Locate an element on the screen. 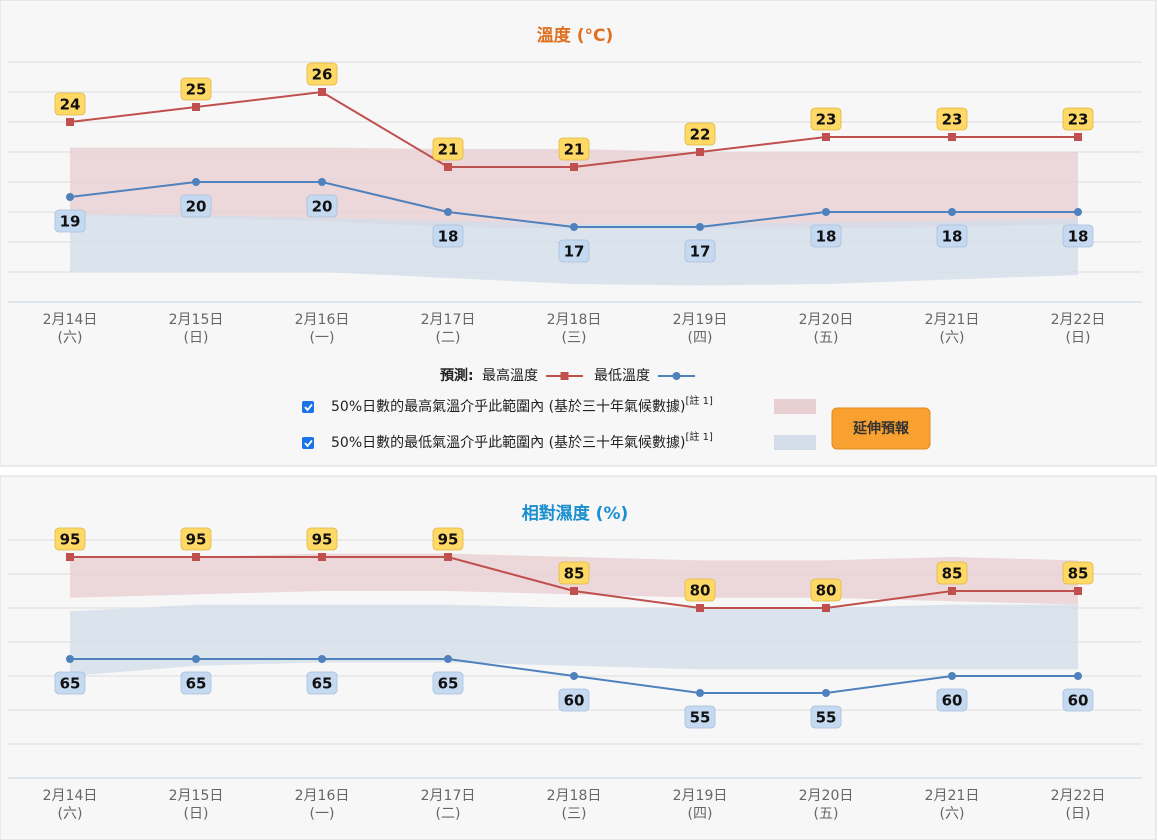 The image size is (1158, 840). data-label: 24 is located at coordinates (70, 105).